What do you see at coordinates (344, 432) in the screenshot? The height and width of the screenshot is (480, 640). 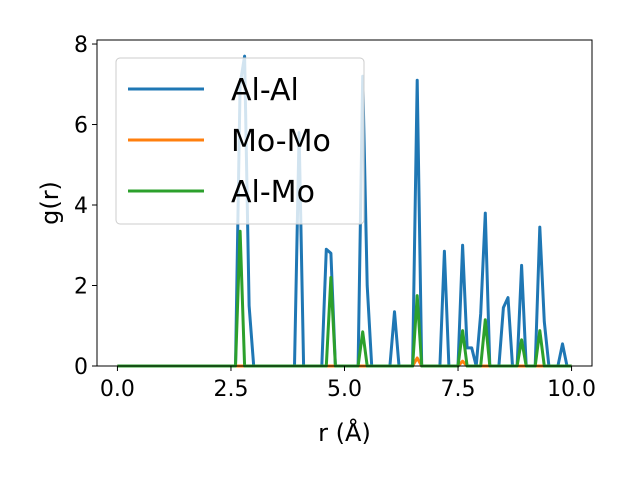 I see `x-axis-label: r (Å)` at bounding box center [344, 432].